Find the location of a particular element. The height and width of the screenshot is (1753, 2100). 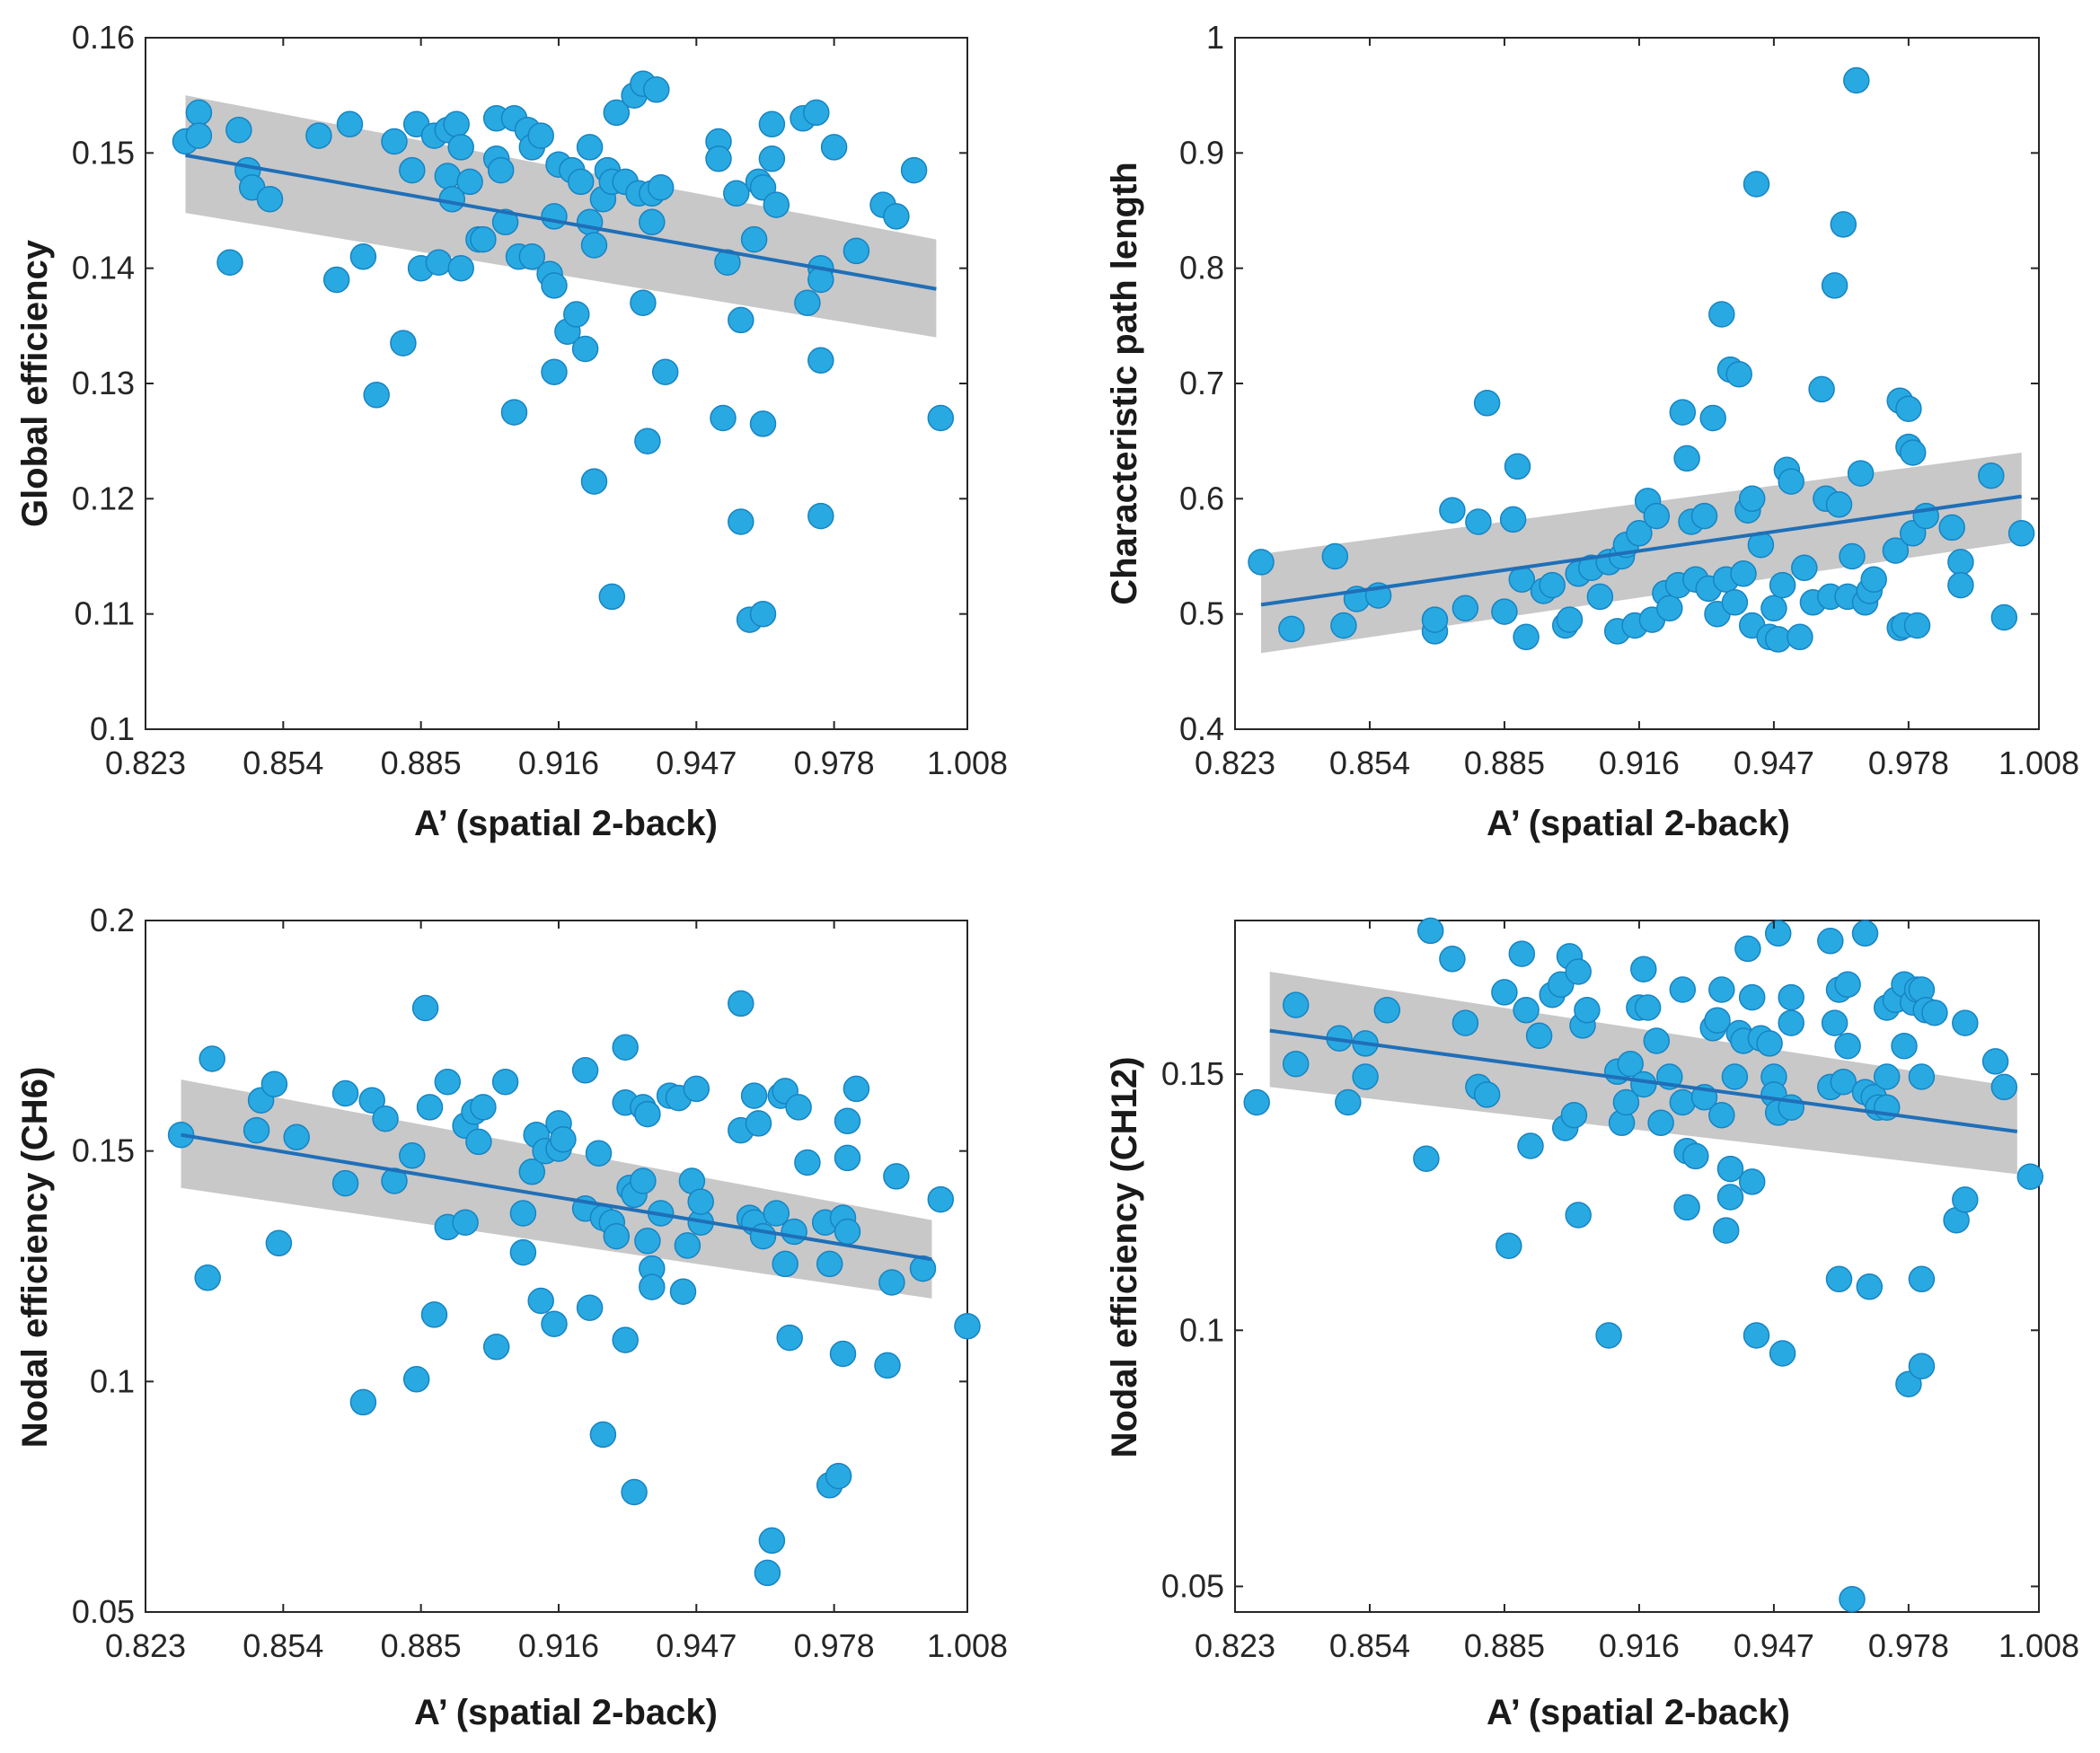

y-tick-label: 0.4 is located at coordinates (1201, 728).